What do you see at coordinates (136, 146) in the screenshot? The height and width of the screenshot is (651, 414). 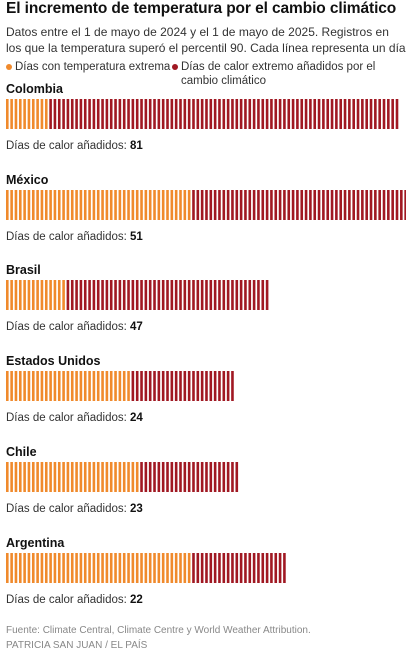 I see `added-days-value: 81` at bounding box center [136, 146].